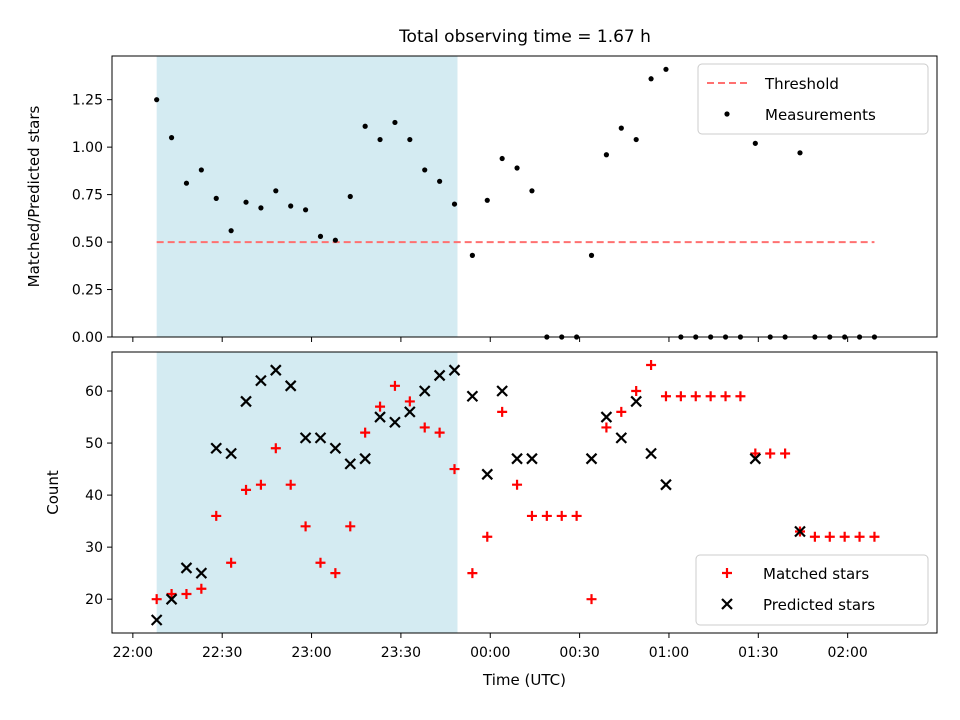 This screenshot has height=720, width=960. I want to click on x-tick-label: 22:30, so click(222, 653).